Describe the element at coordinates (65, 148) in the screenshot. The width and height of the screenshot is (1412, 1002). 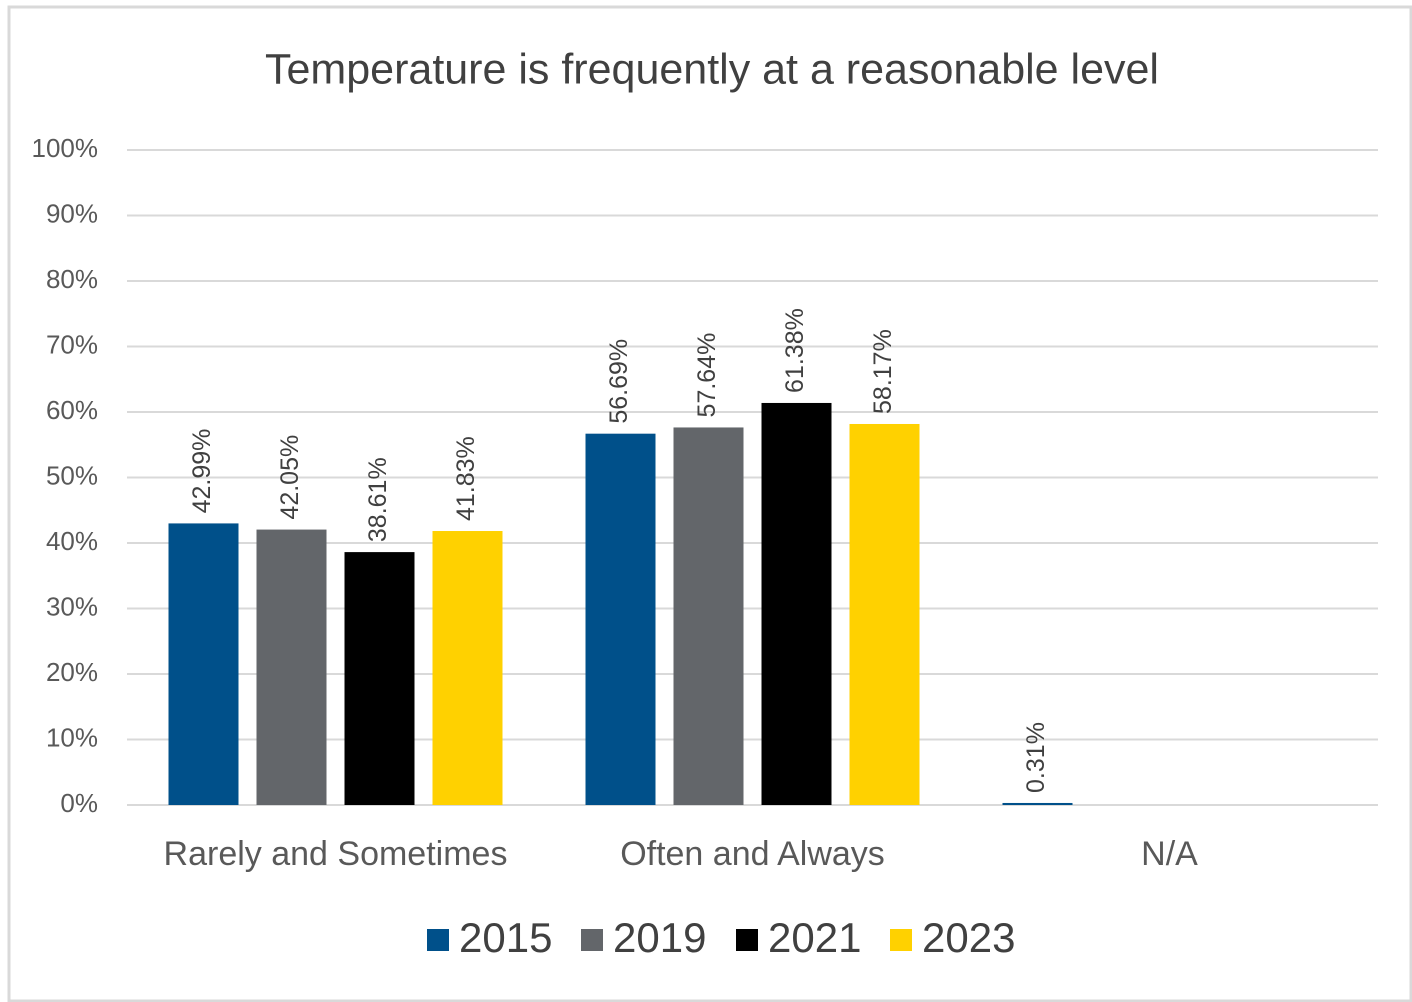
I see `y-tick-label: 100%` at that location.